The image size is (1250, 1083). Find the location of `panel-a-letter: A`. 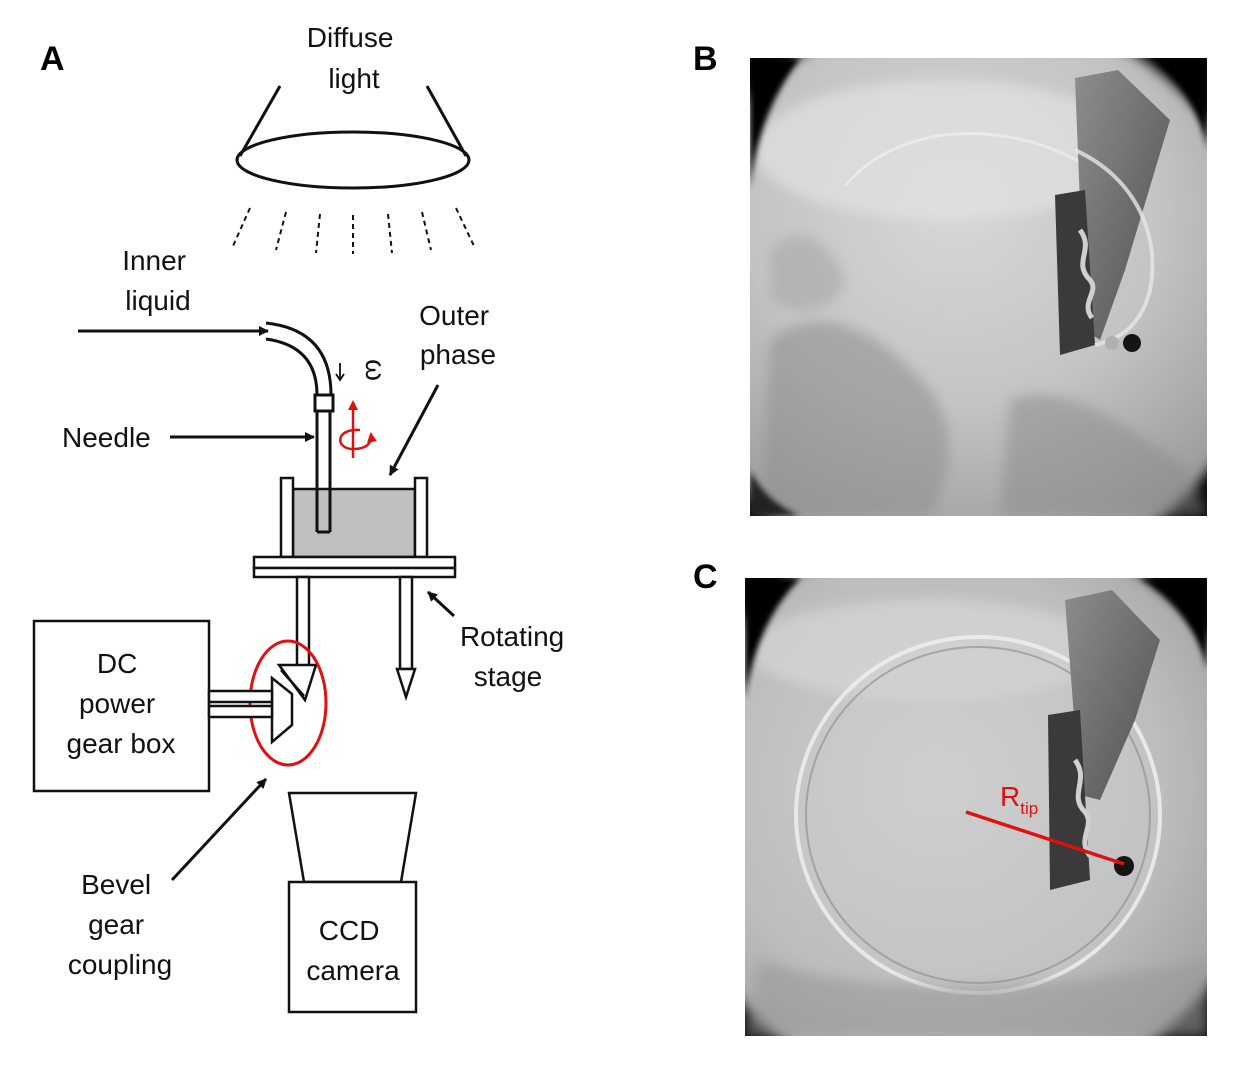

panel-a-letter: A is located at coordinates (52, 59).